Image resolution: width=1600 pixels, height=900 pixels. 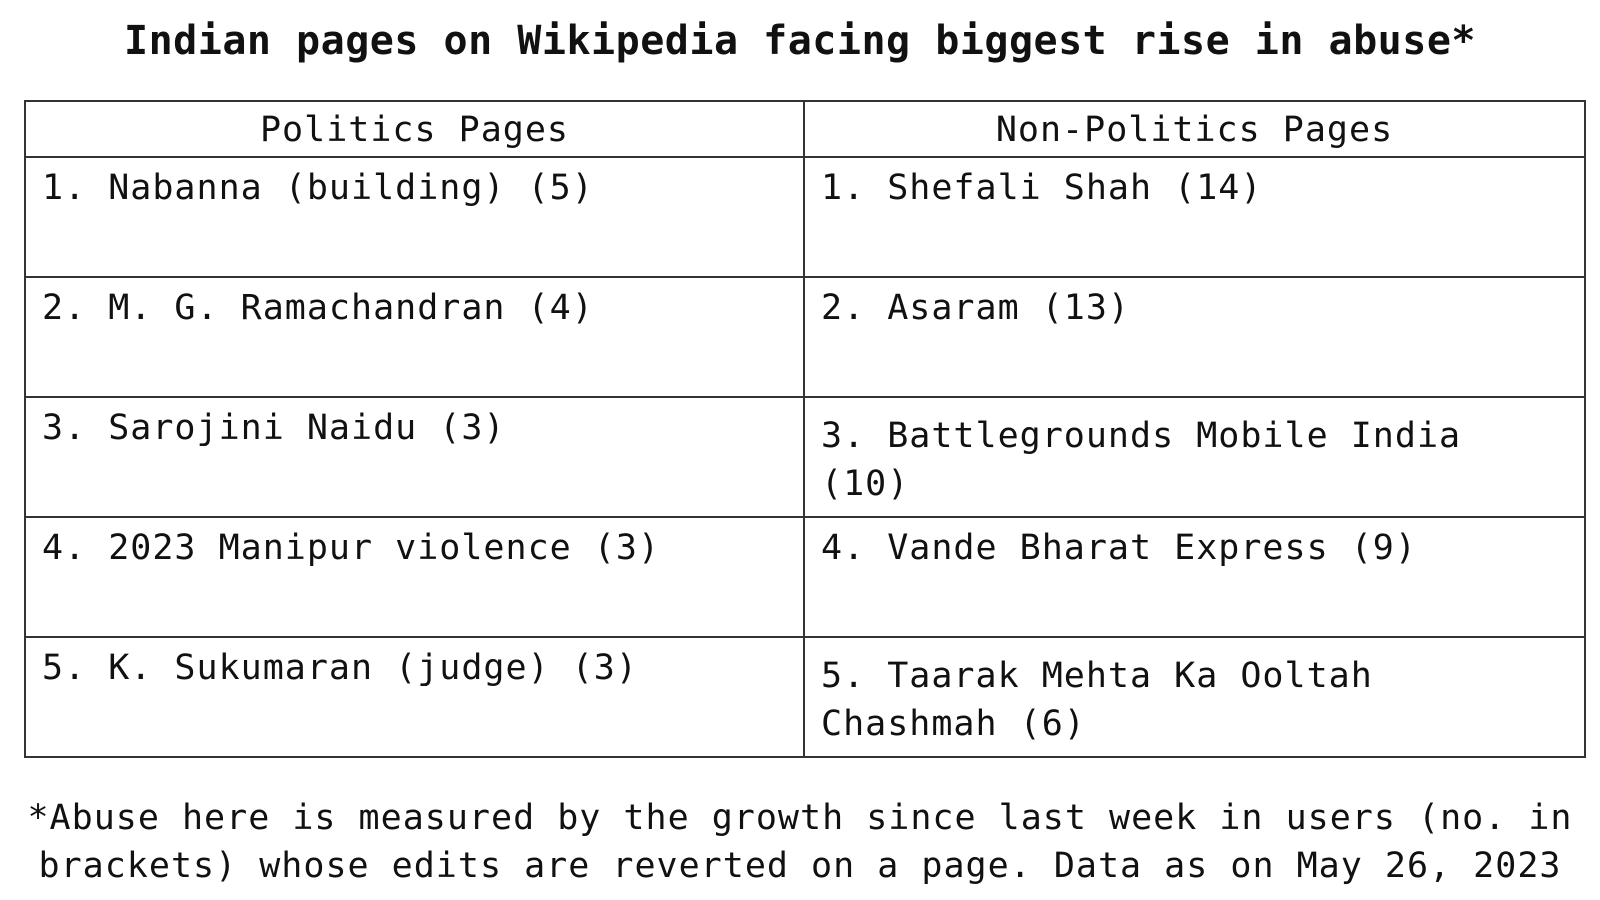 What do you see at coordinates (414, 129) in the screenshot?
I see `politics-header: Politics Pages` at bounding box center [414, 129].